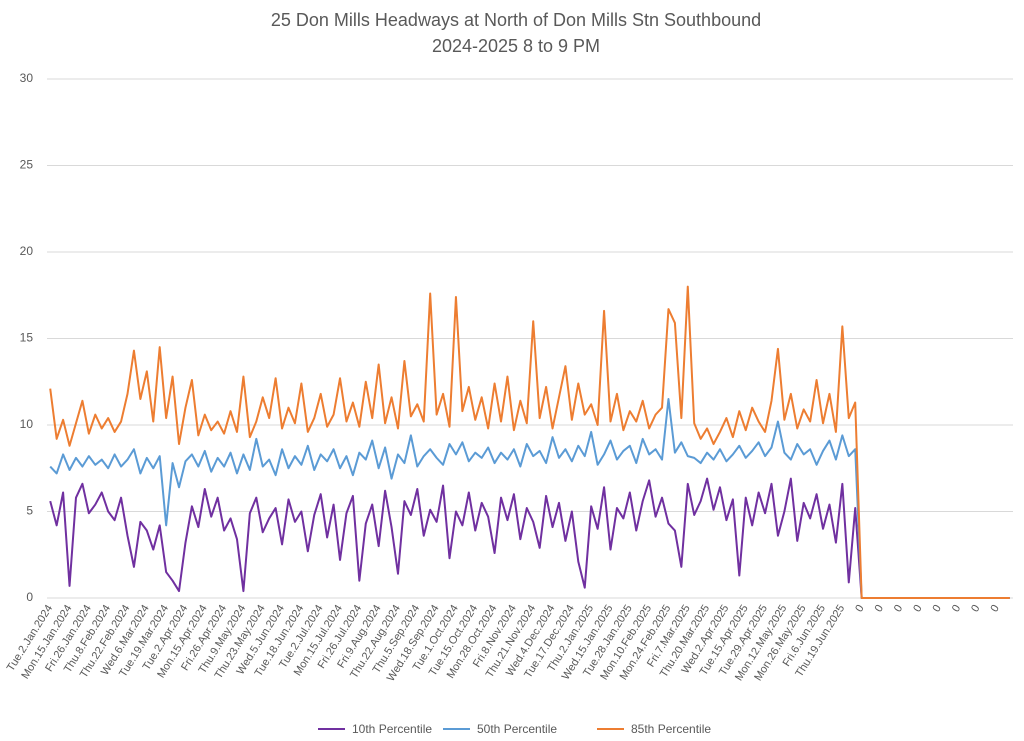 Image resolution: width=1024 pixels, height=741 pixels. I want to click on legend-label: 50th Percentile, so click(517, 729).